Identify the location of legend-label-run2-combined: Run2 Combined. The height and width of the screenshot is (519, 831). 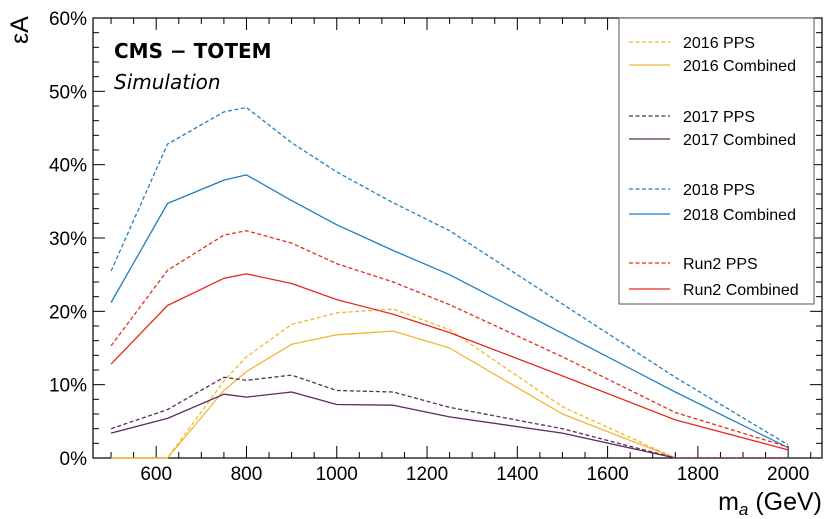
(741, 290).